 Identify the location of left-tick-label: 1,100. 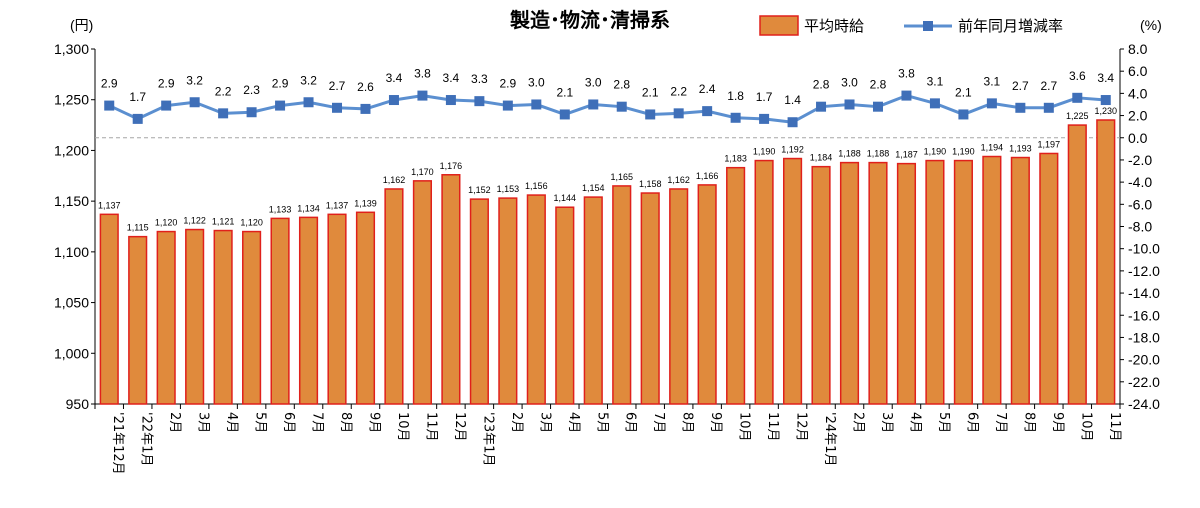
(71, 252).